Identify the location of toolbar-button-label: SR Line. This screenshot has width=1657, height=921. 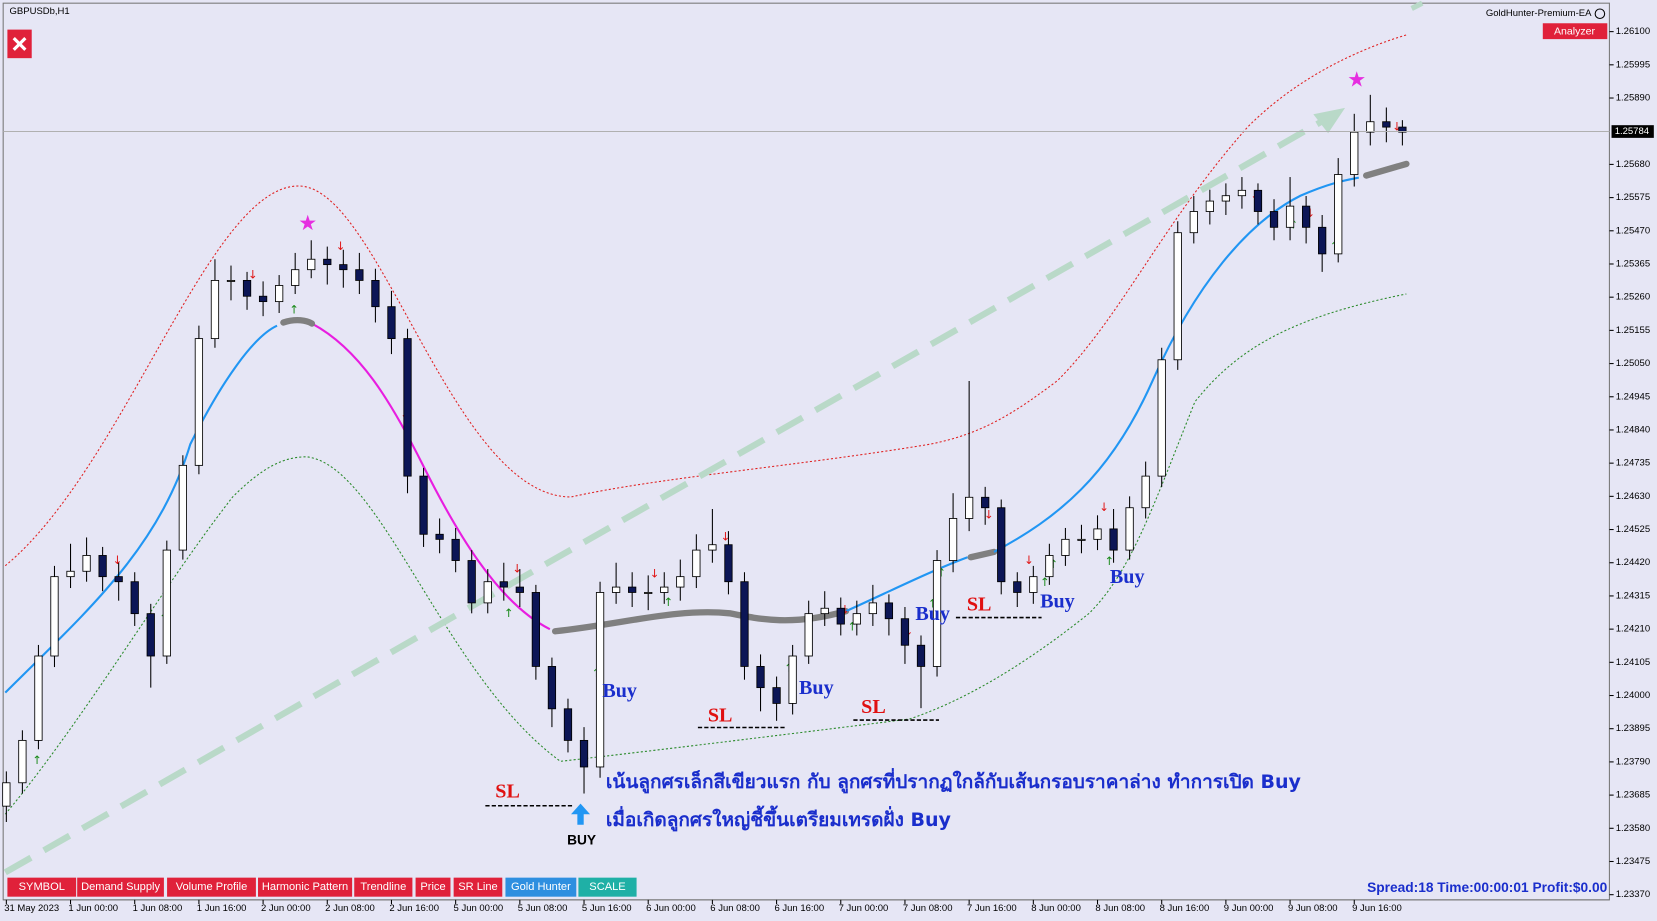
(477, 887).